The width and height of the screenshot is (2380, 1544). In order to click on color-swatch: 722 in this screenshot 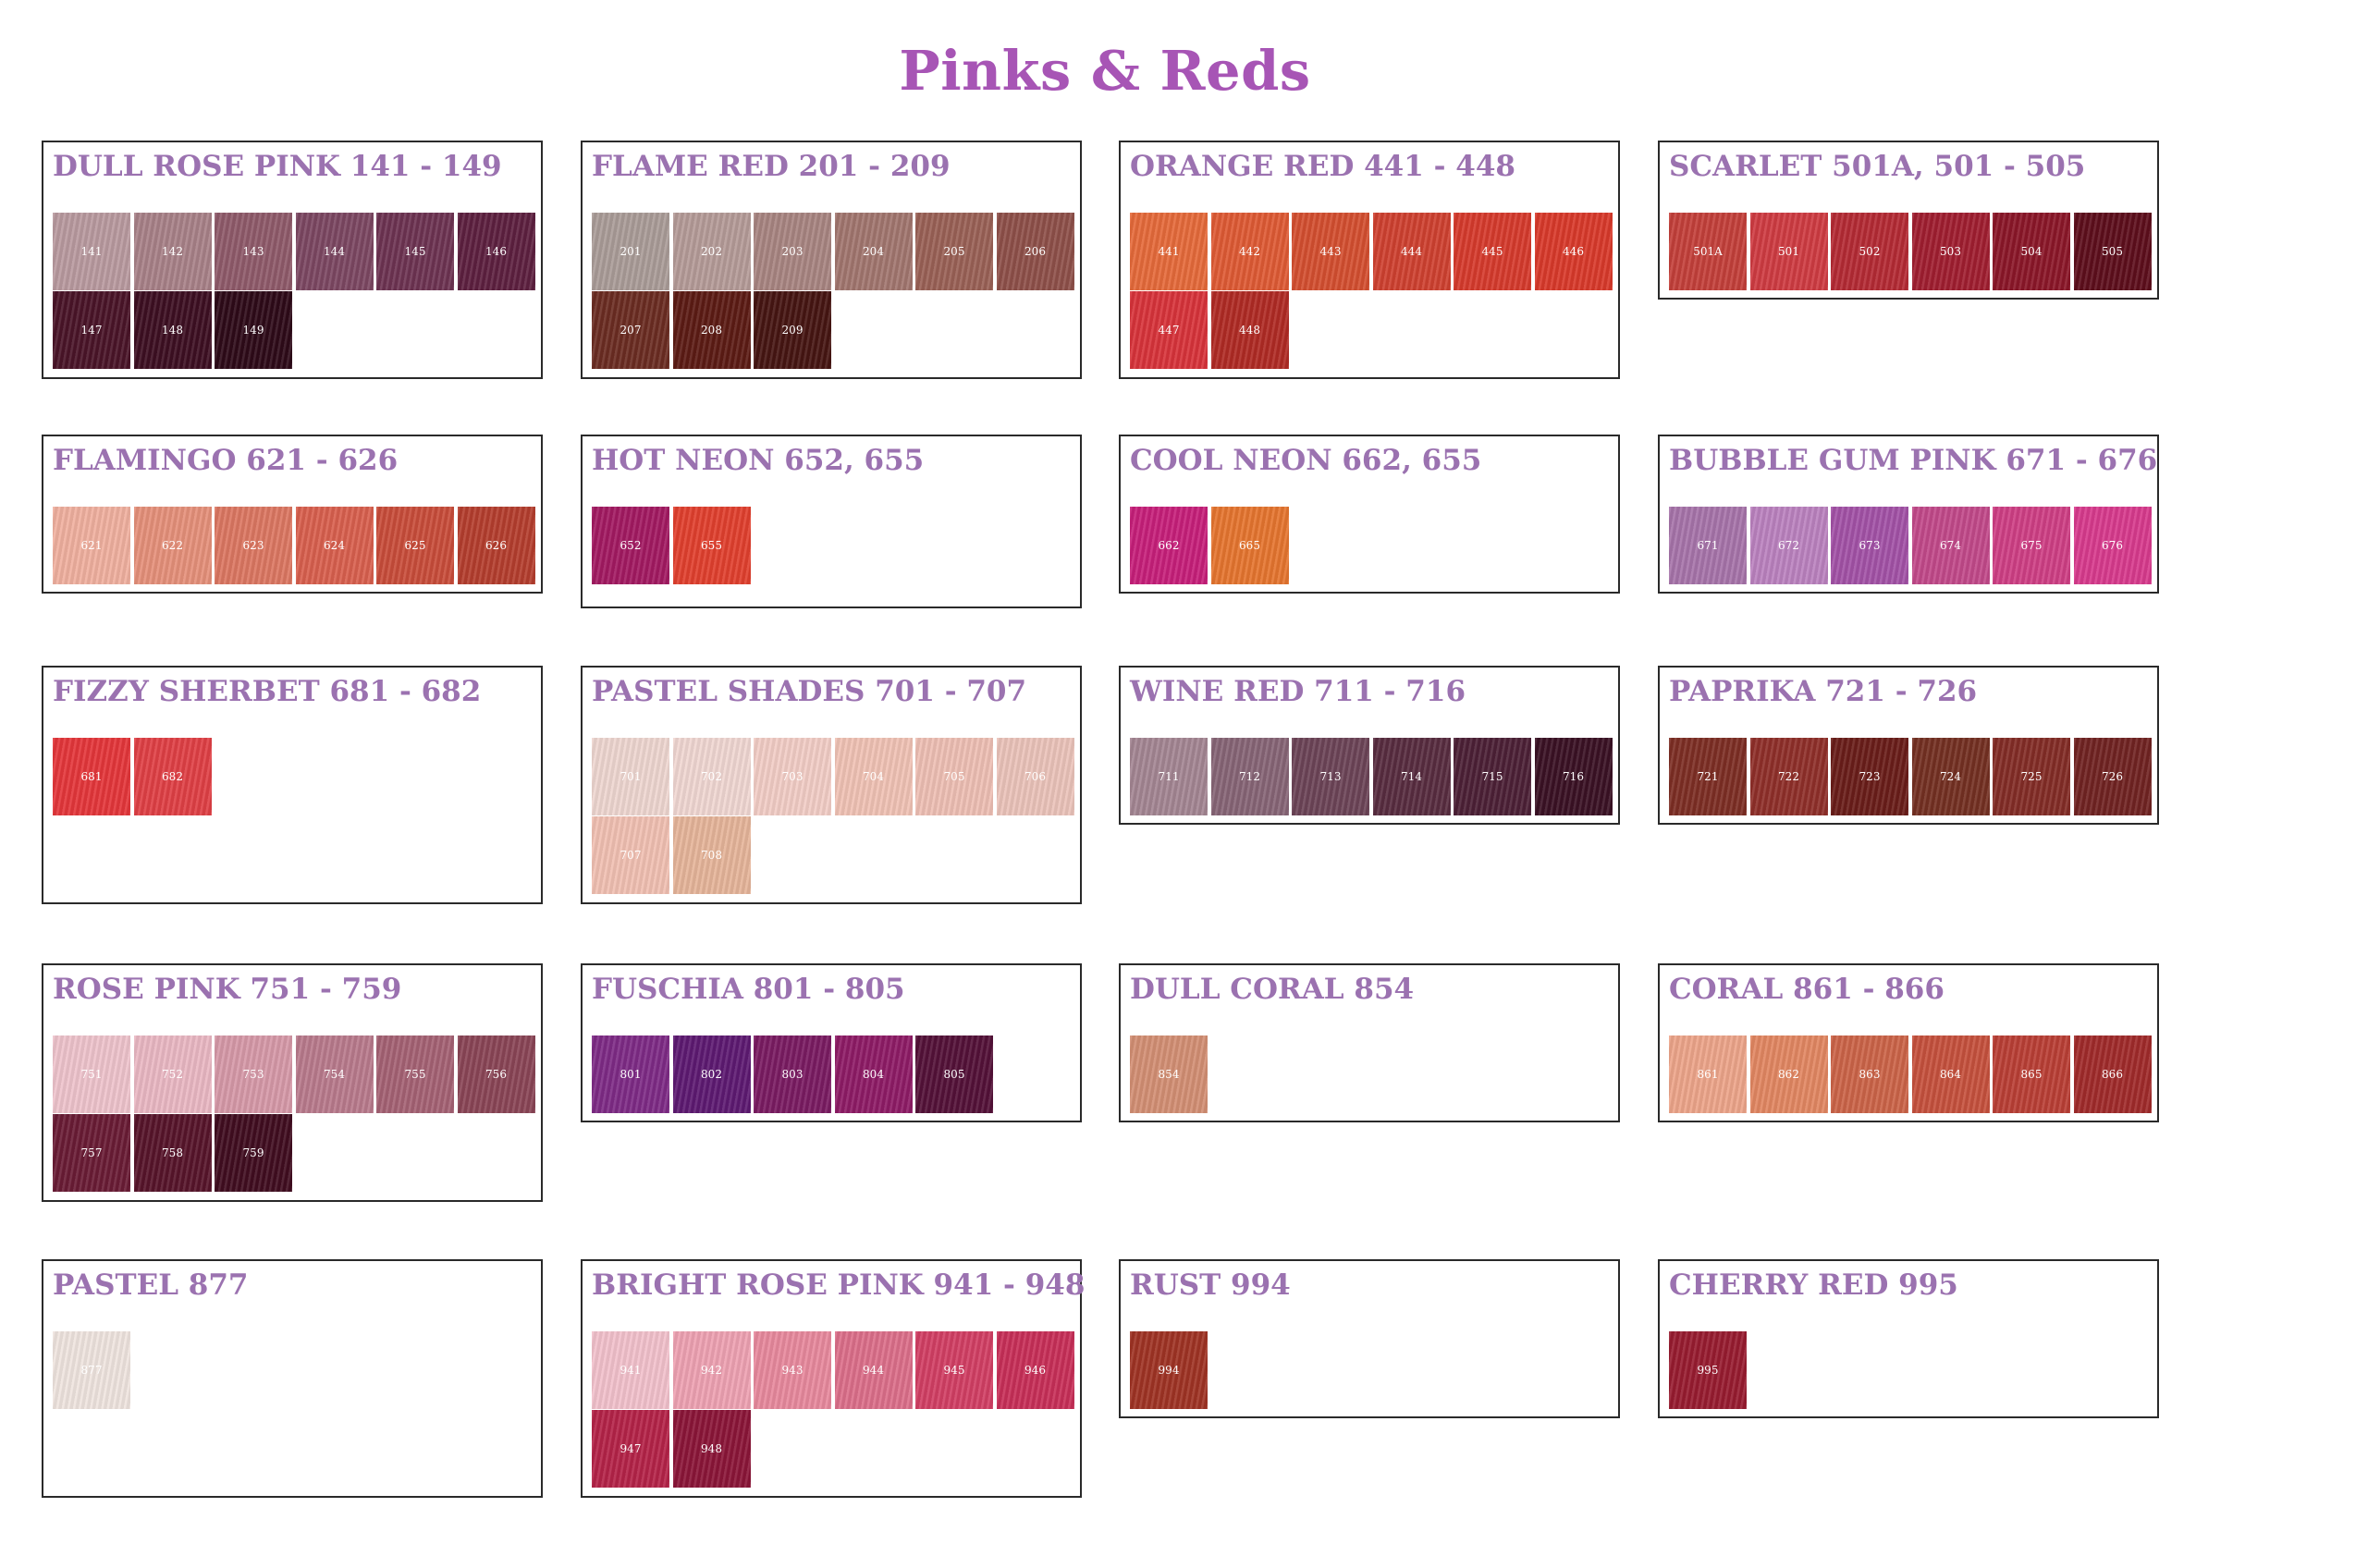, I will do `click(1788, 776)`.